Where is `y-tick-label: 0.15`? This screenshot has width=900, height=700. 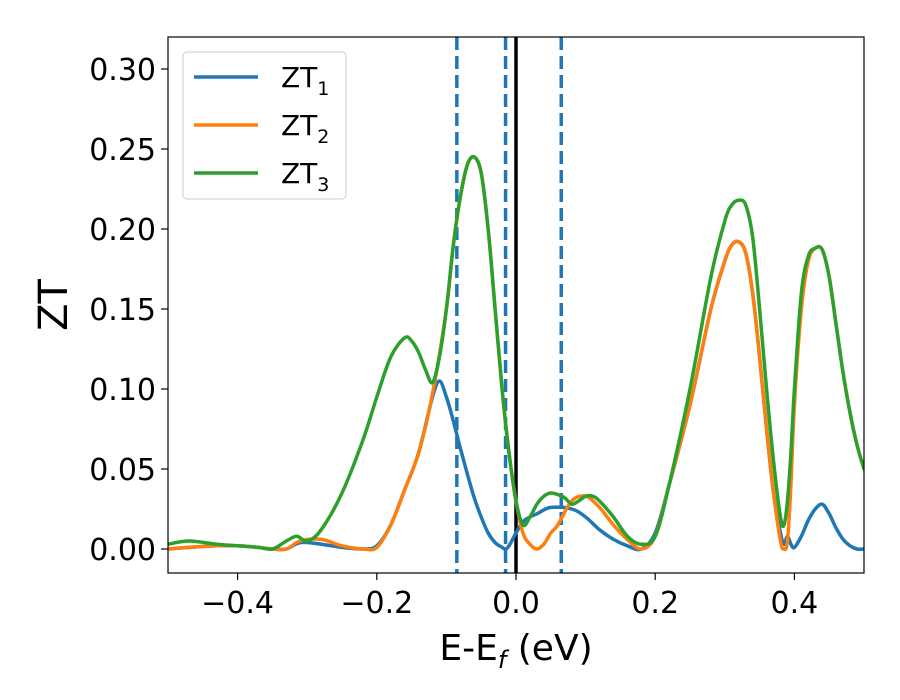 y-tick-label: 0.15 is located at coordinates (122, 310).